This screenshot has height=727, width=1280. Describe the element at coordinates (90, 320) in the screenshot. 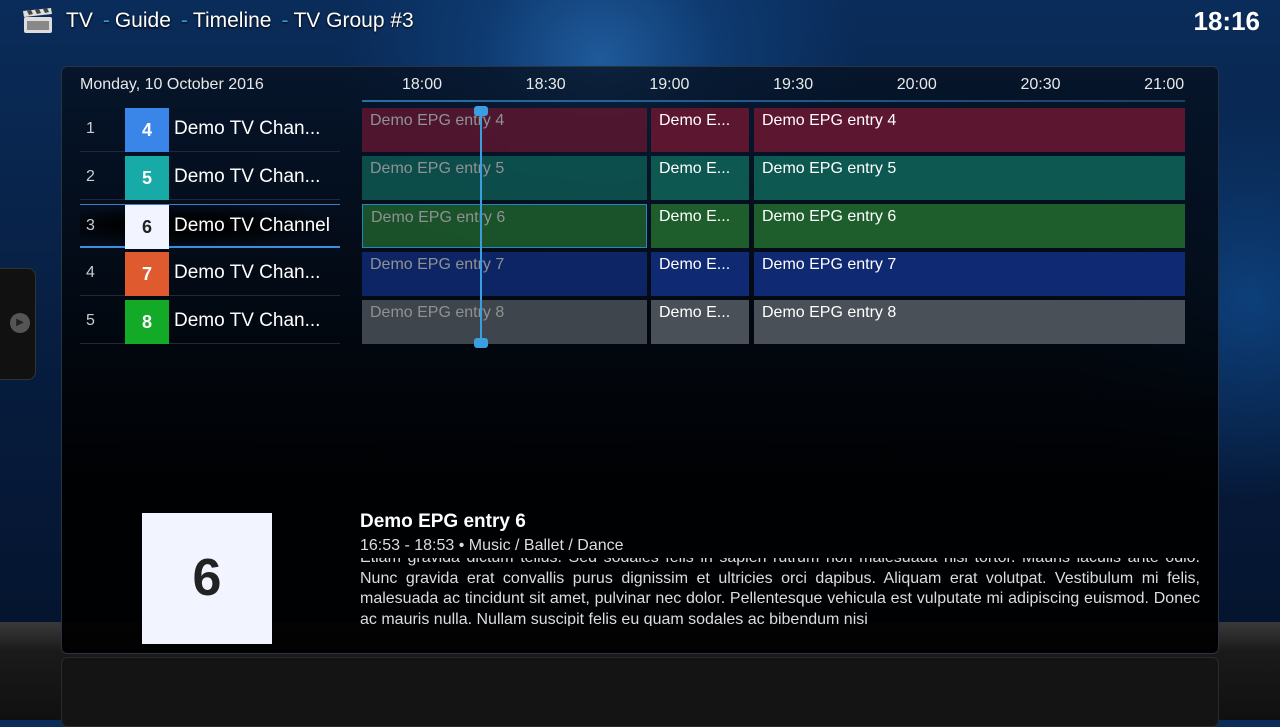

I see `channel-index: 5` at that location.